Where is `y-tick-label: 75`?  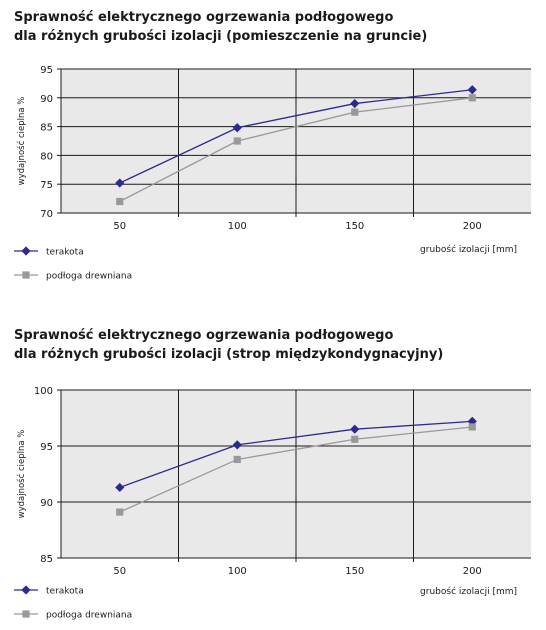
y-tick-label: 75 is located at coordinates (46, 185).